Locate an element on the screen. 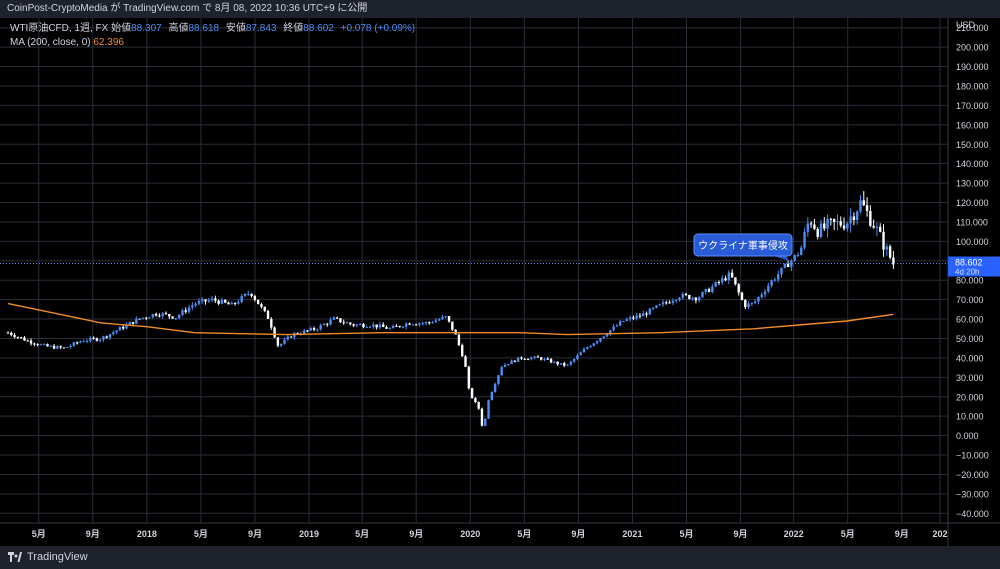  tradingview-brand: TradingView is located at coordinates (48, 557).